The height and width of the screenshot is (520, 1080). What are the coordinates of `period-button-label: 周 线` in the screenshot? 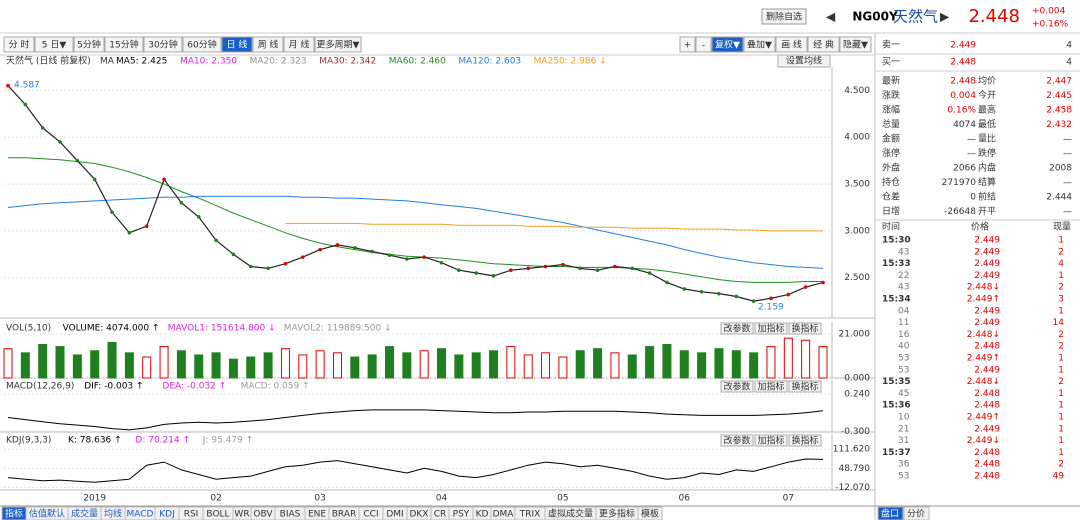 It's located at (268, 45).